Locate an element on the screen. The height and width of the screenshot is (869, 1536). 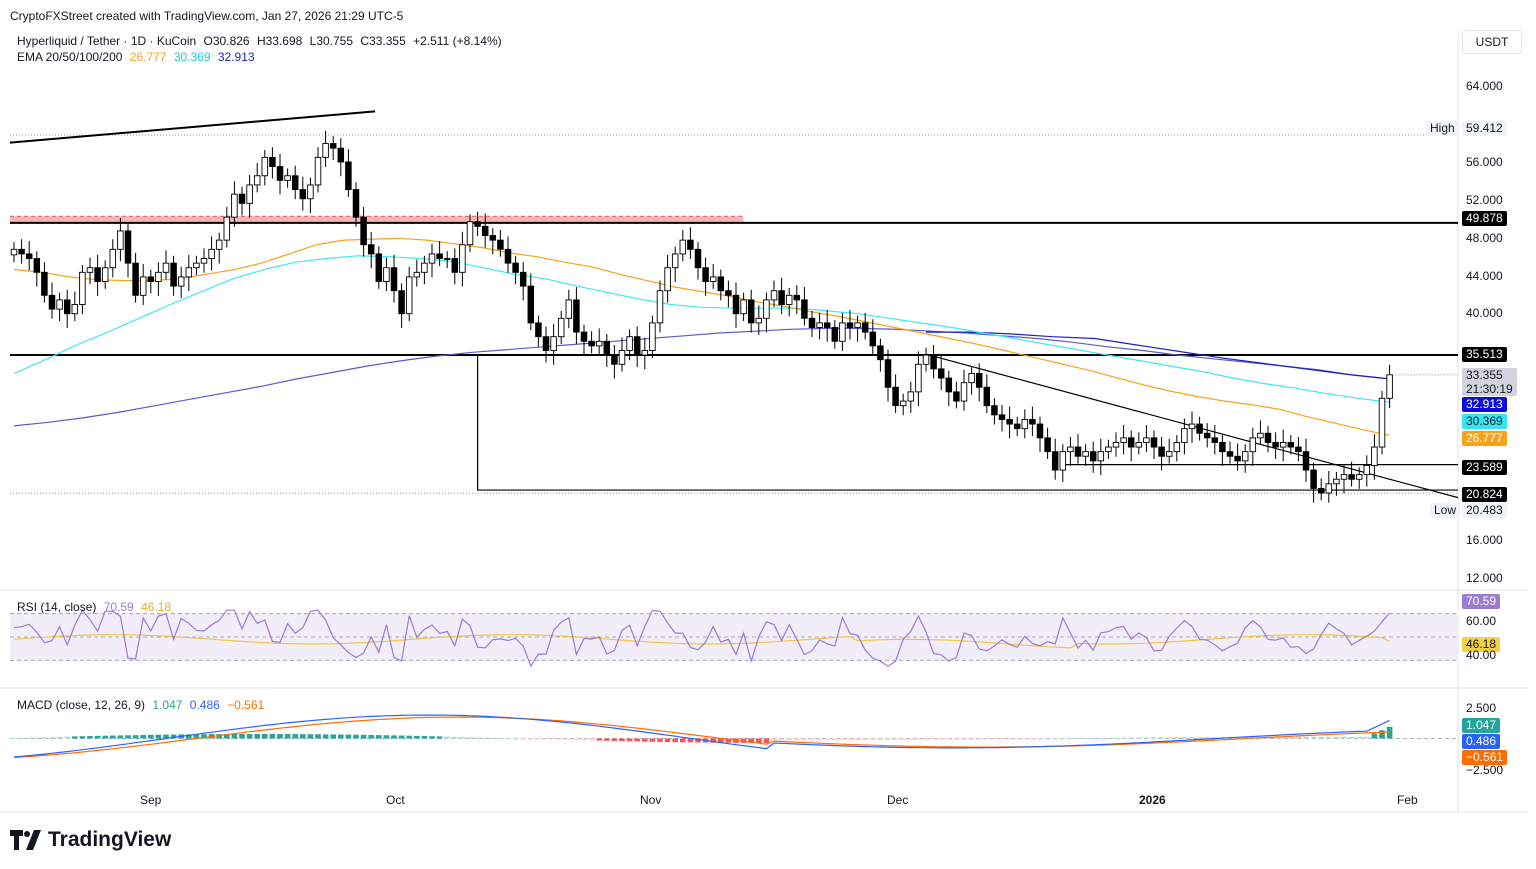
rsi-legend: RSI (14, close) 70.59 46.18 is located at coordinates (96, 607).